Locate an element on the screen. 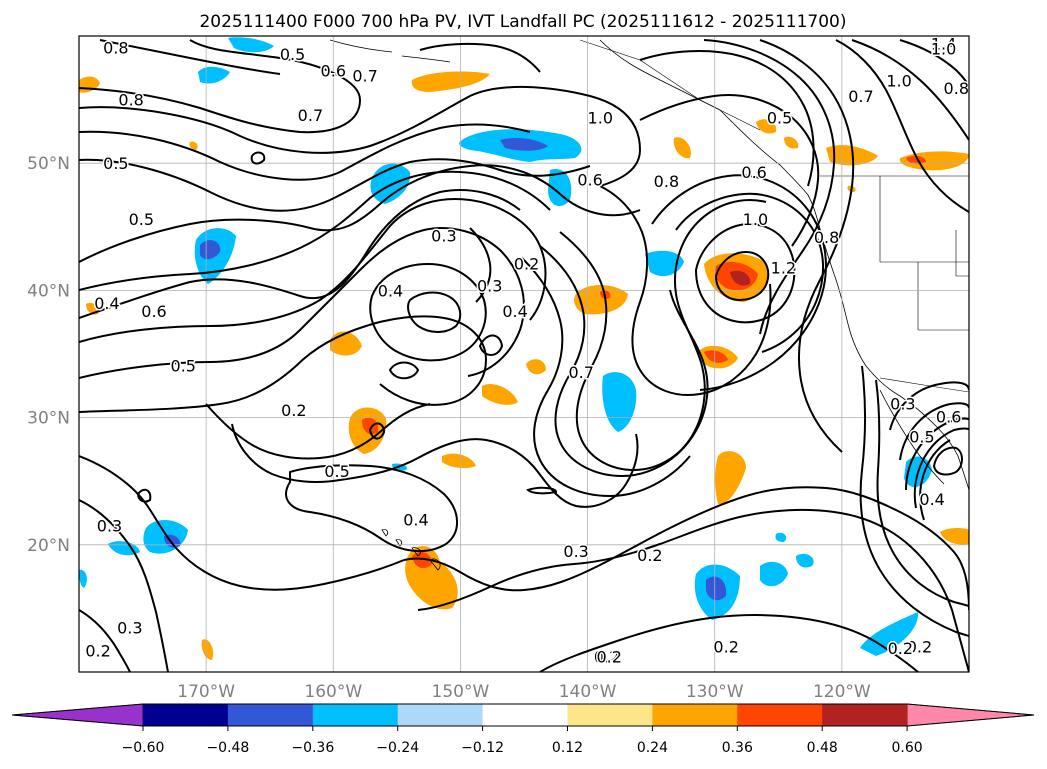  border-alaska-canada is located at coordinates (670, 85).